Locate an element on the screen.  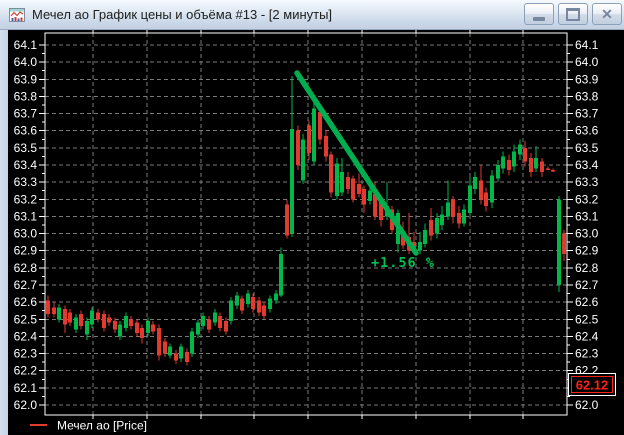
close-icon: ✕ is located at coordinates (607, 14).